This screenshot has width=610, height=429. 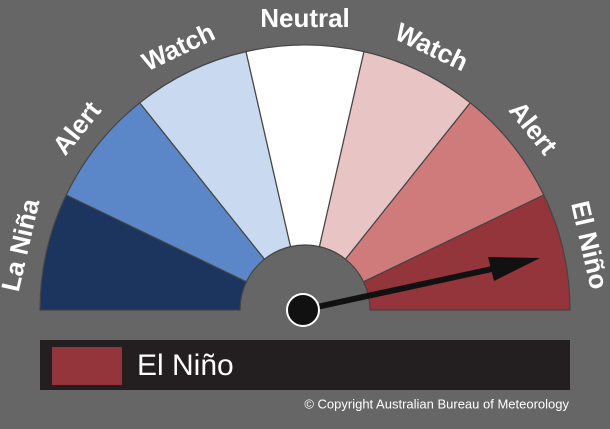 I want to click on gauge-segment, so click(x=466, y=252).